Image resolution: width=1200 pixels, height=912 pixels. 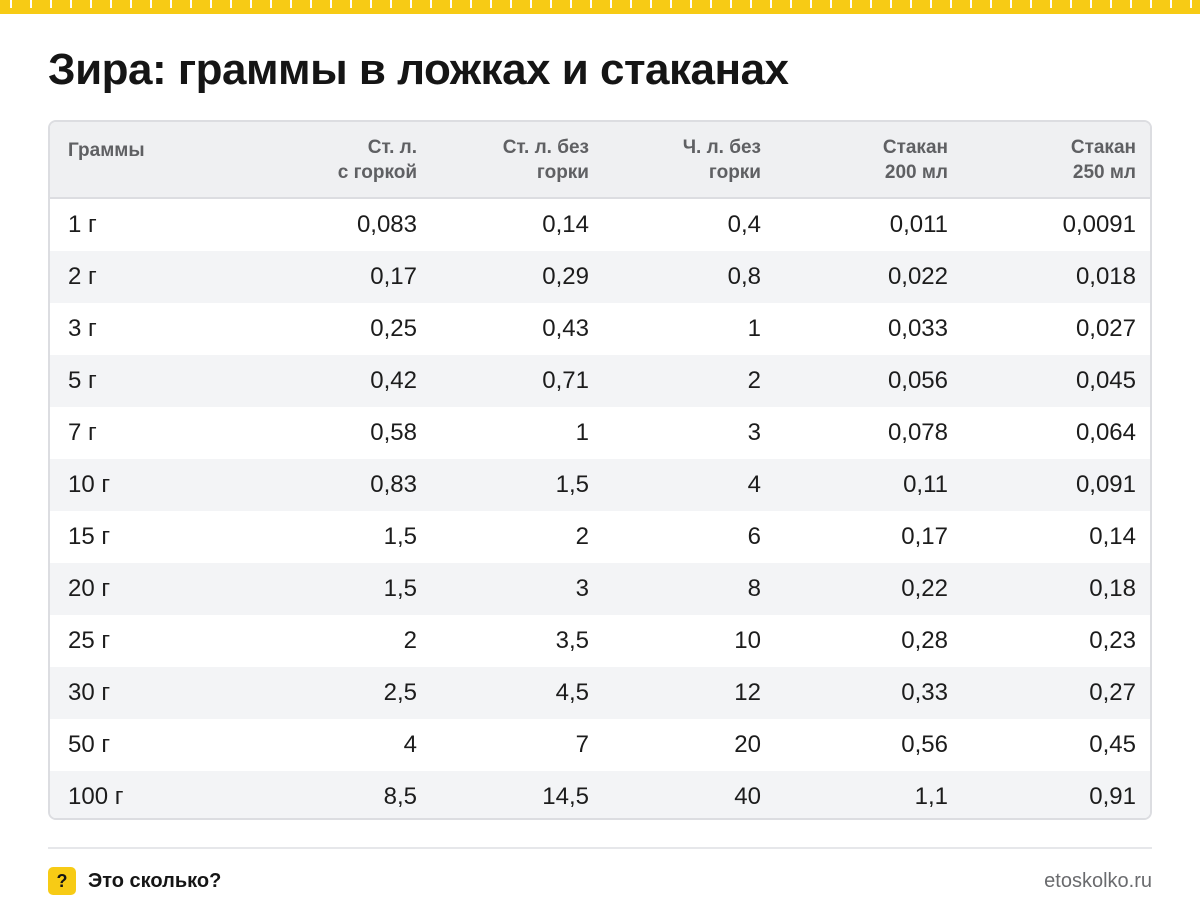 I want to click on cell-tbsp-heaped: 4, so click(x=410, y=744).